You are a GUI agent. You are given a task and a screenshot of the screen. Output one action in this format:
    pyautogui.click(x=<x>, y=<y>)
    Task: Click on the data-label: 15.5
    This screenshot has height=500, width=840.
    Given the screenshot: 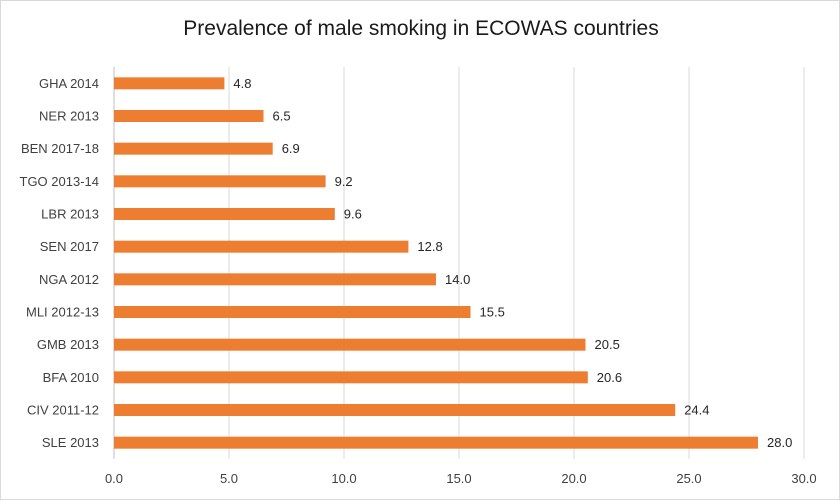 What is the action you would take?
    pyautogui.click(x=492, y=312)
    